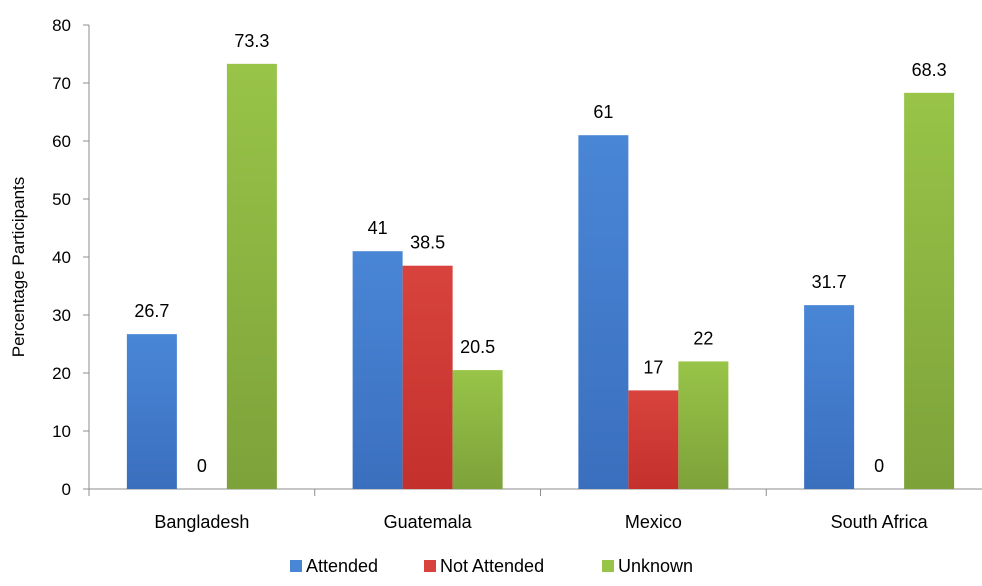  Describe the element at coordinates (829, 282) in the screenshot. I see `data-label: 31.7` at that location.